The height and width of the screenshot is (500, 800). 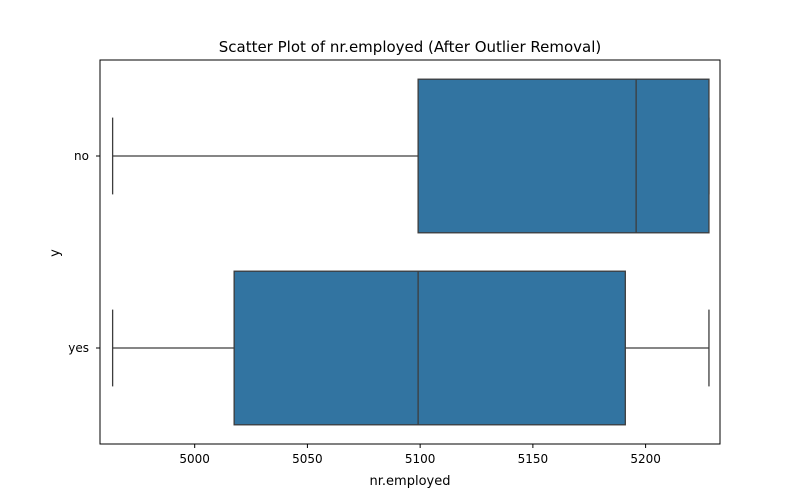 I want to click on x-tick-label: 5050, so click(x=307, y=459).